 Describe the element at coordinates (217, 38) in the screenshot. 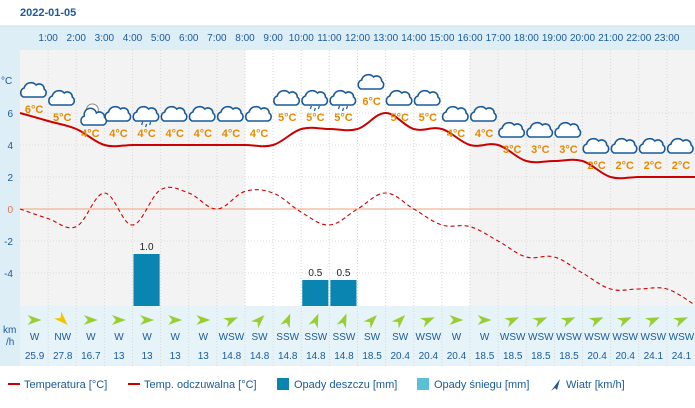

I see `hour-label: 7:00` at that location.